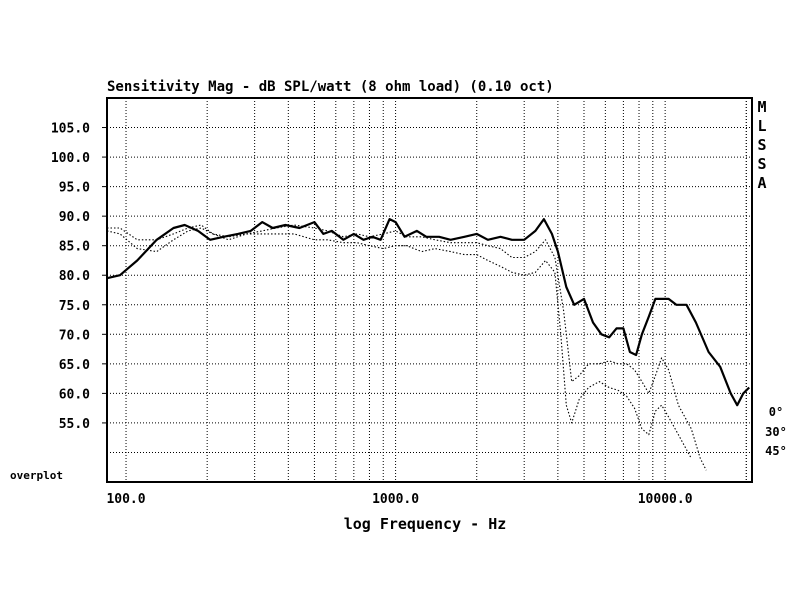  Describe the element at coordinates (36, 475) in the screenshot. I see `overplot-label: overplot` at that location.